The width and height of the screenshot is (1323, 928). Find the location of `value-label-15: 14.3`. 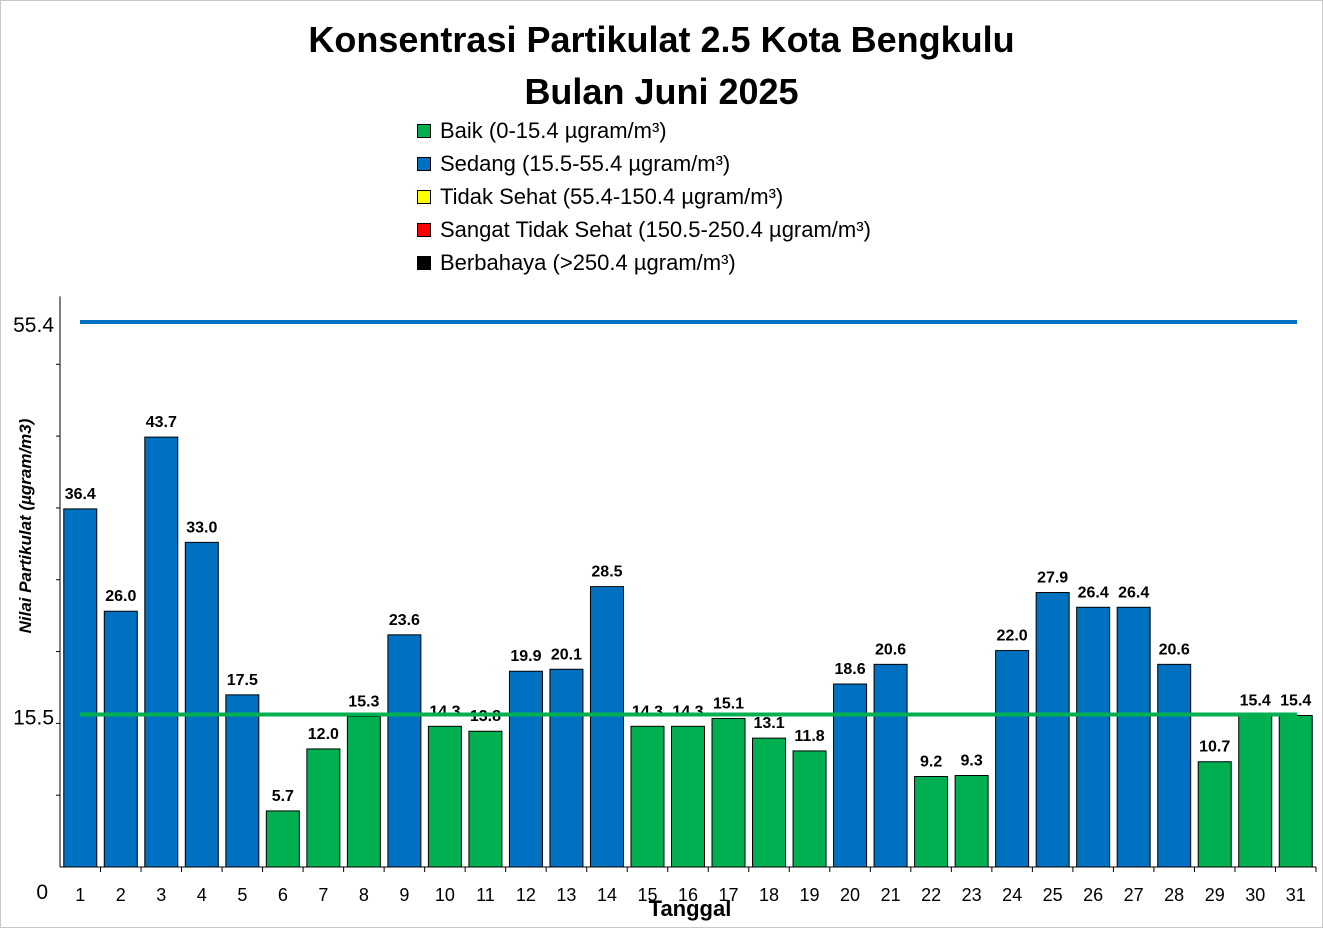

value-label-15: 14.3 is located at coordinates (647, 711).